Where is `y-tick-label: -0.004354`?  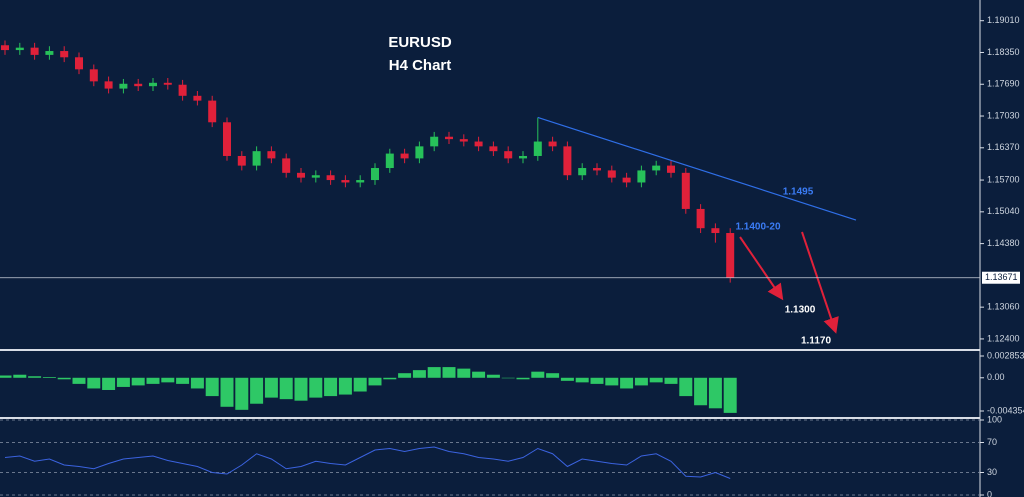
y-tick-label: -0.004354 is located at coordinates (1005, 410).